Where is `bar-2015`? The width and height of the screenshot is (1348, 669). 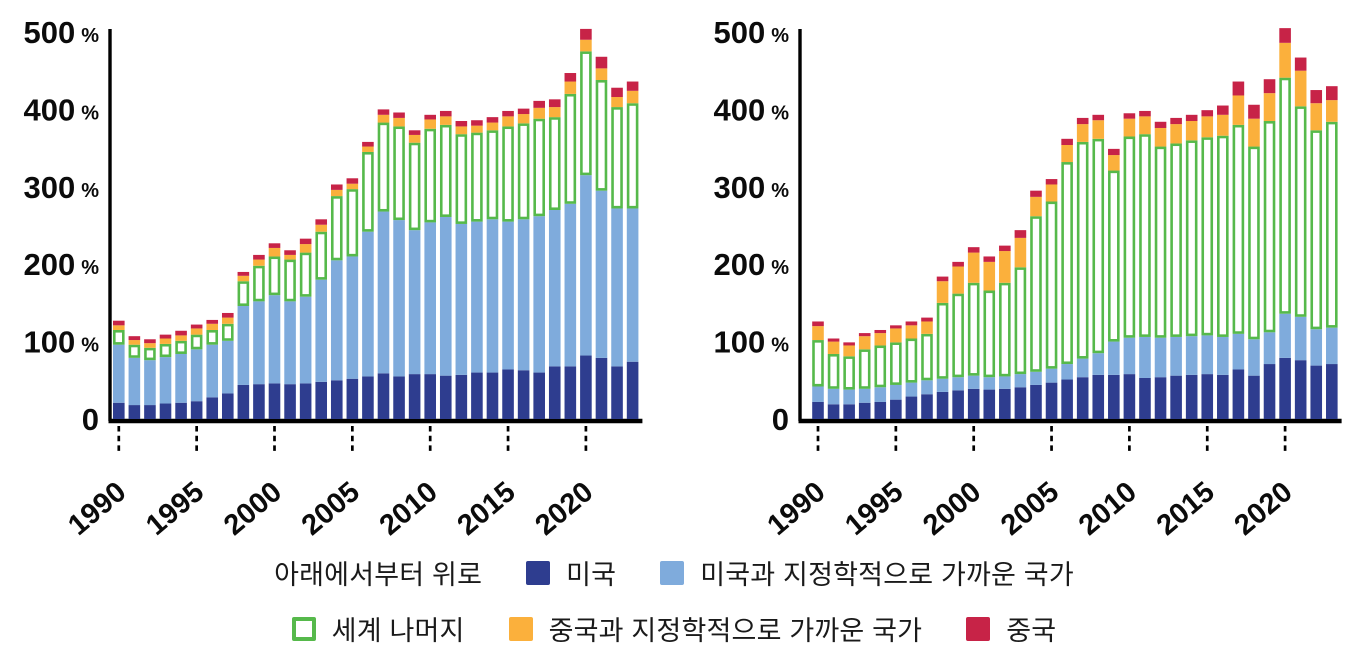 bar-2015 is located at coordinates (1207, 264).